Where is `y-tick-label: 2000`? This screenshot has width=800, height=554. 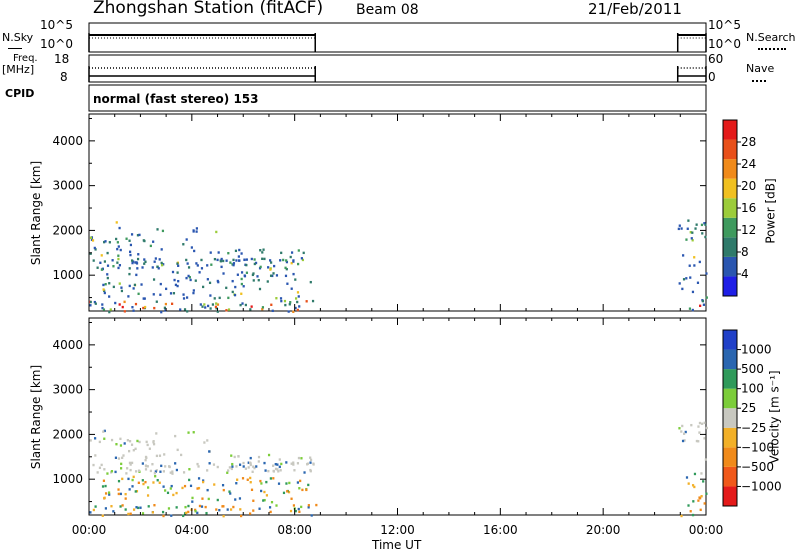 y-tick-label: 2000 is located at coordinates (67, 230).